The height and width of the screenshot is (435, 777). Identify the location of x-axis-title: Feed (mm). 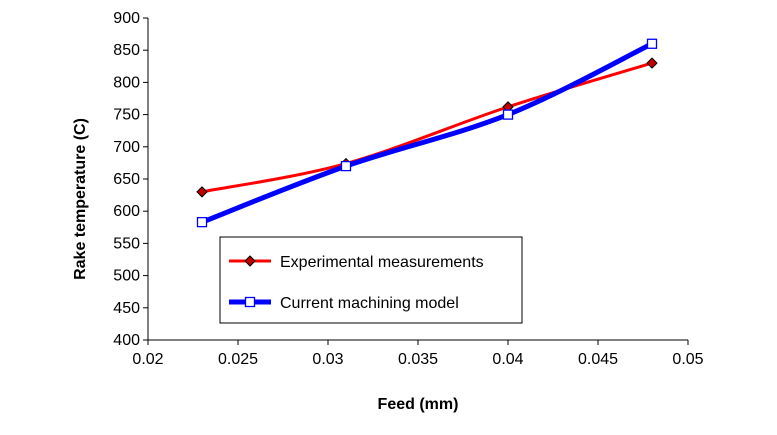
(418, 404).